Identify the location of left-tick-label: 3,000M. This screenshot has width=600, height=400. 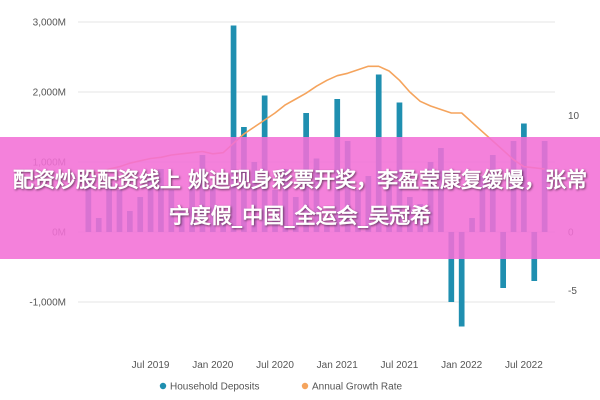
(49, 23).